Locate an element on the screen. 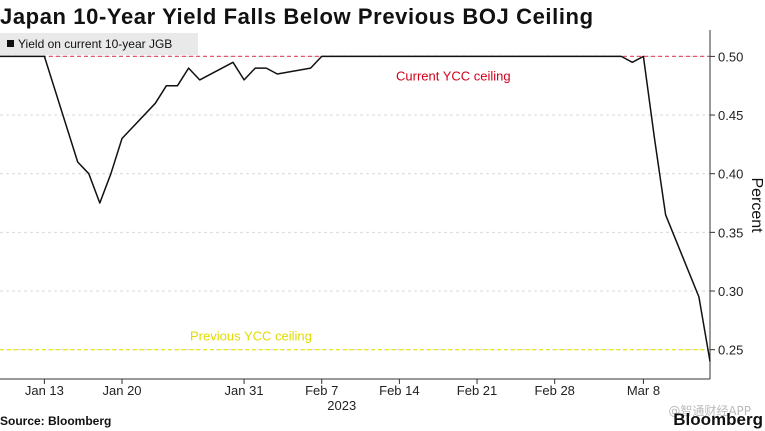  x-tick-label: Mar 8 is located at coordinates (643, 390).